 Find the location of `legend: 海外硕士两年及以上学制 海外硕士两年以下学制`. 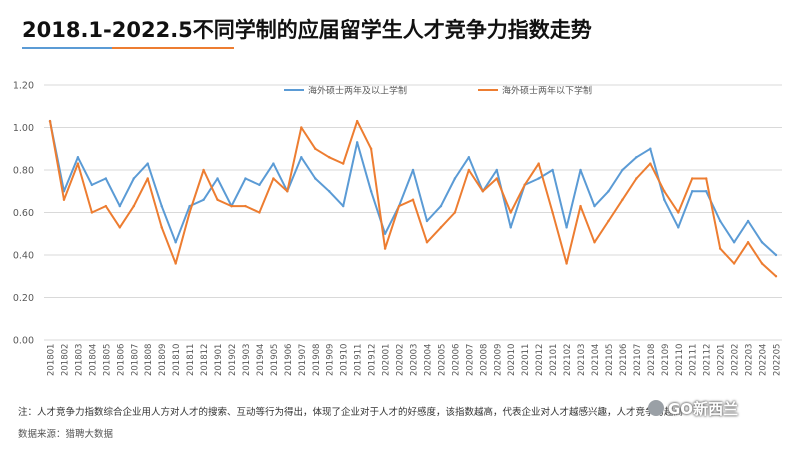

legend: 海外硕士两年及以上学制 海外硕士两年以下学制 is located at coordinates (438, 91).